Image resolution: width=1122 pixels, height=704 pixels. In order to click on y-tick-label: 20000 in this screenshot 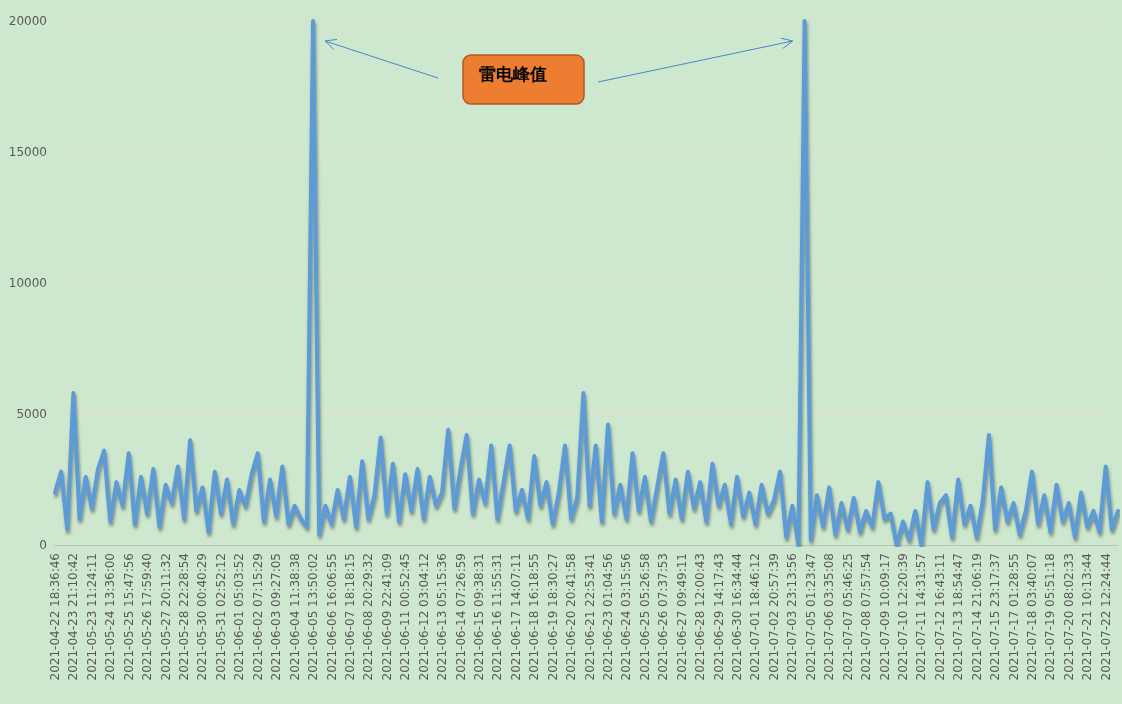, I will do `click(27, 21)`.